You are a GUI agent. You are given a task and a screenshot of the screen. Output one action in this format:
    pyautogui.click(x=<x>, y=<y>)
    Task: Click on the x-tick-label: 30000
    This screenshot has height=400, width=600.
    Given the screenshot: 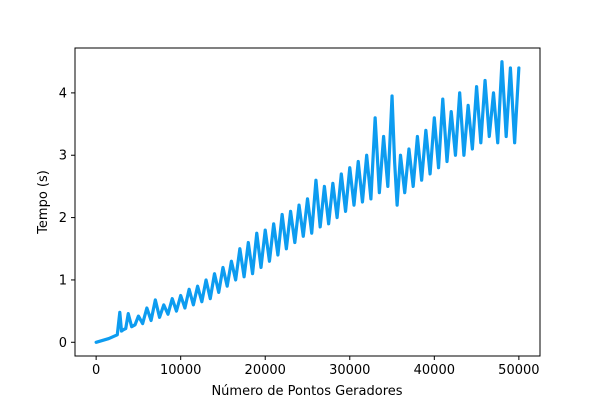 What is the action you would take?
    pyautogui.click(x=349, y=370)
    